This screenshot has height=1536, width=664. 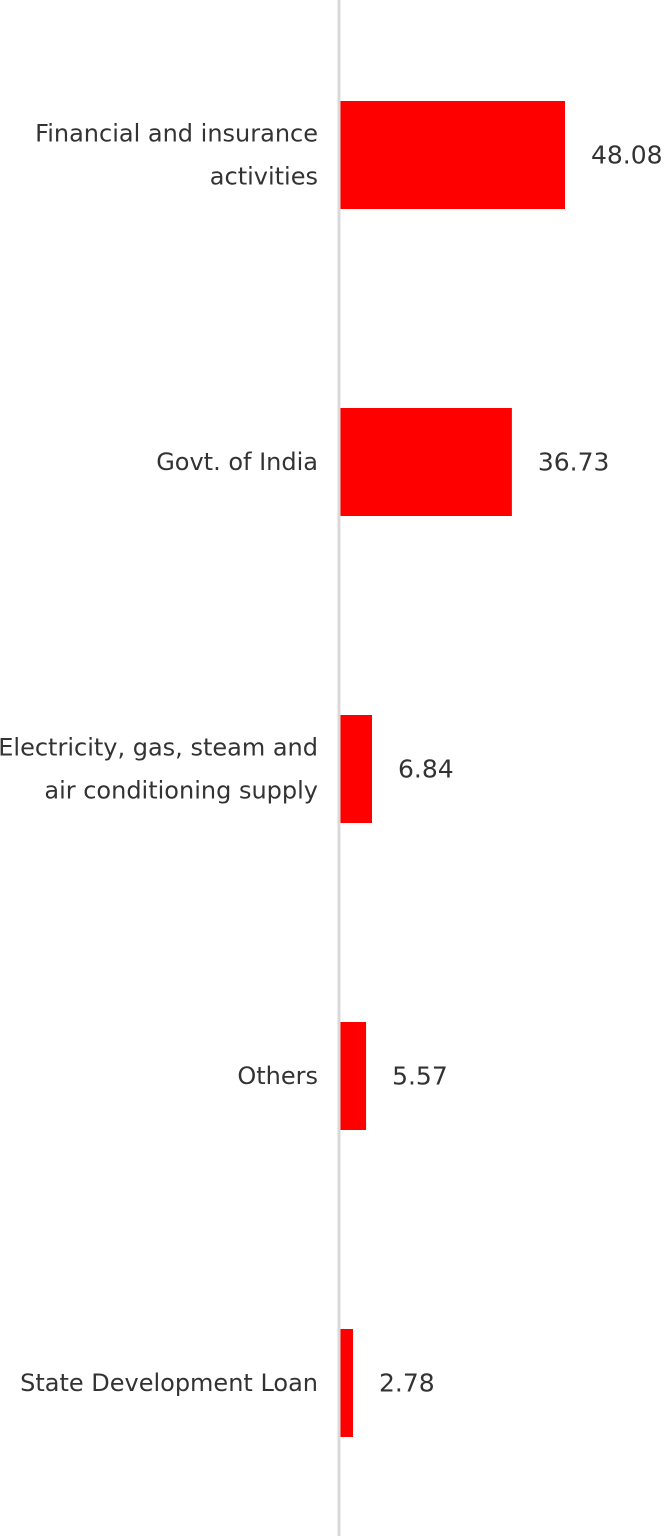 I want to click on category-label: Financial and insurance, so click(x=176, y=134).